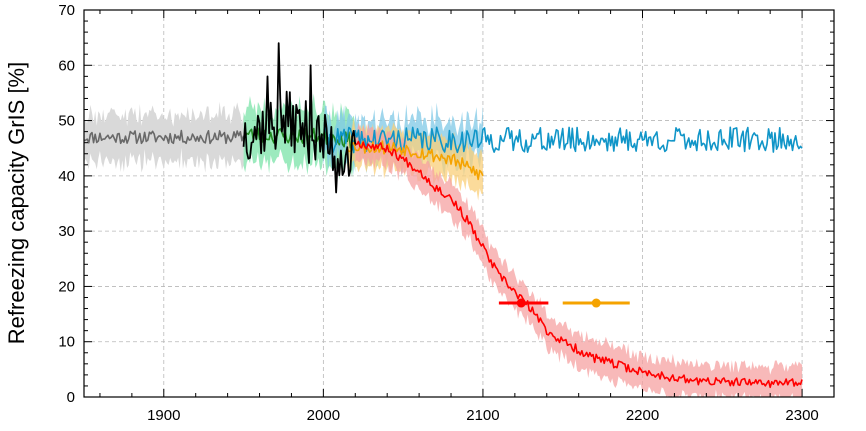 Image resolution: width=866 pixels, height=431 pixels. I want to click on y-tick-label: 20, so click(66, 286).